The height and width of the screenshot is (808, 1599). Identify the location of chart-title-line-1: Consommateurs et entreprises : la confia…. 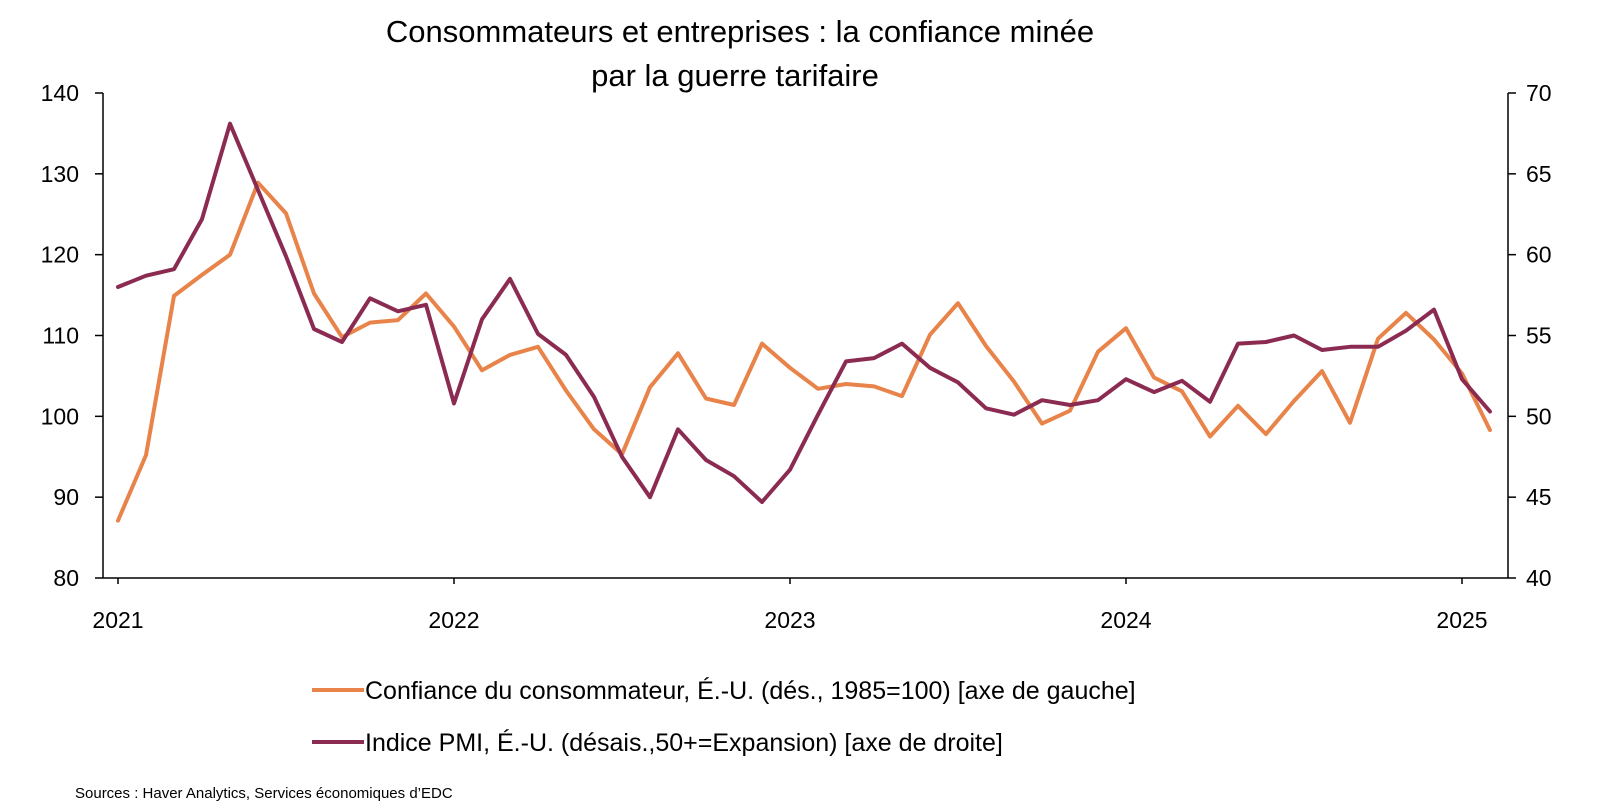
(740, 31).